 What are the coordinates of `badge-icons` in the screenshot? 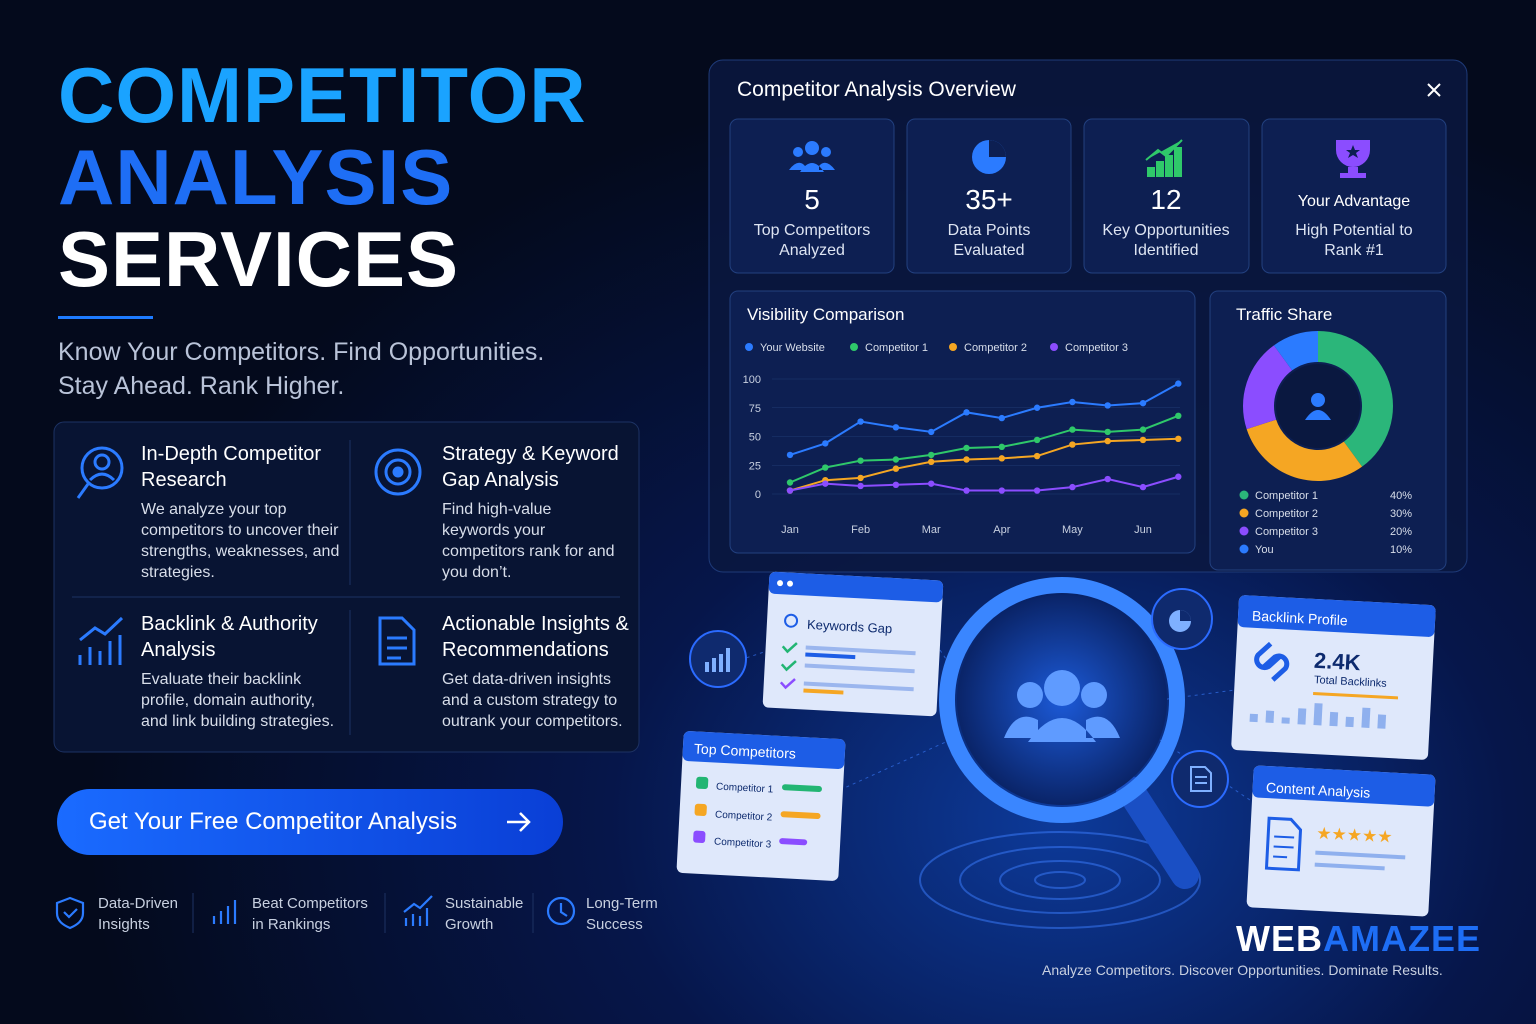 It's located at (315, 912).